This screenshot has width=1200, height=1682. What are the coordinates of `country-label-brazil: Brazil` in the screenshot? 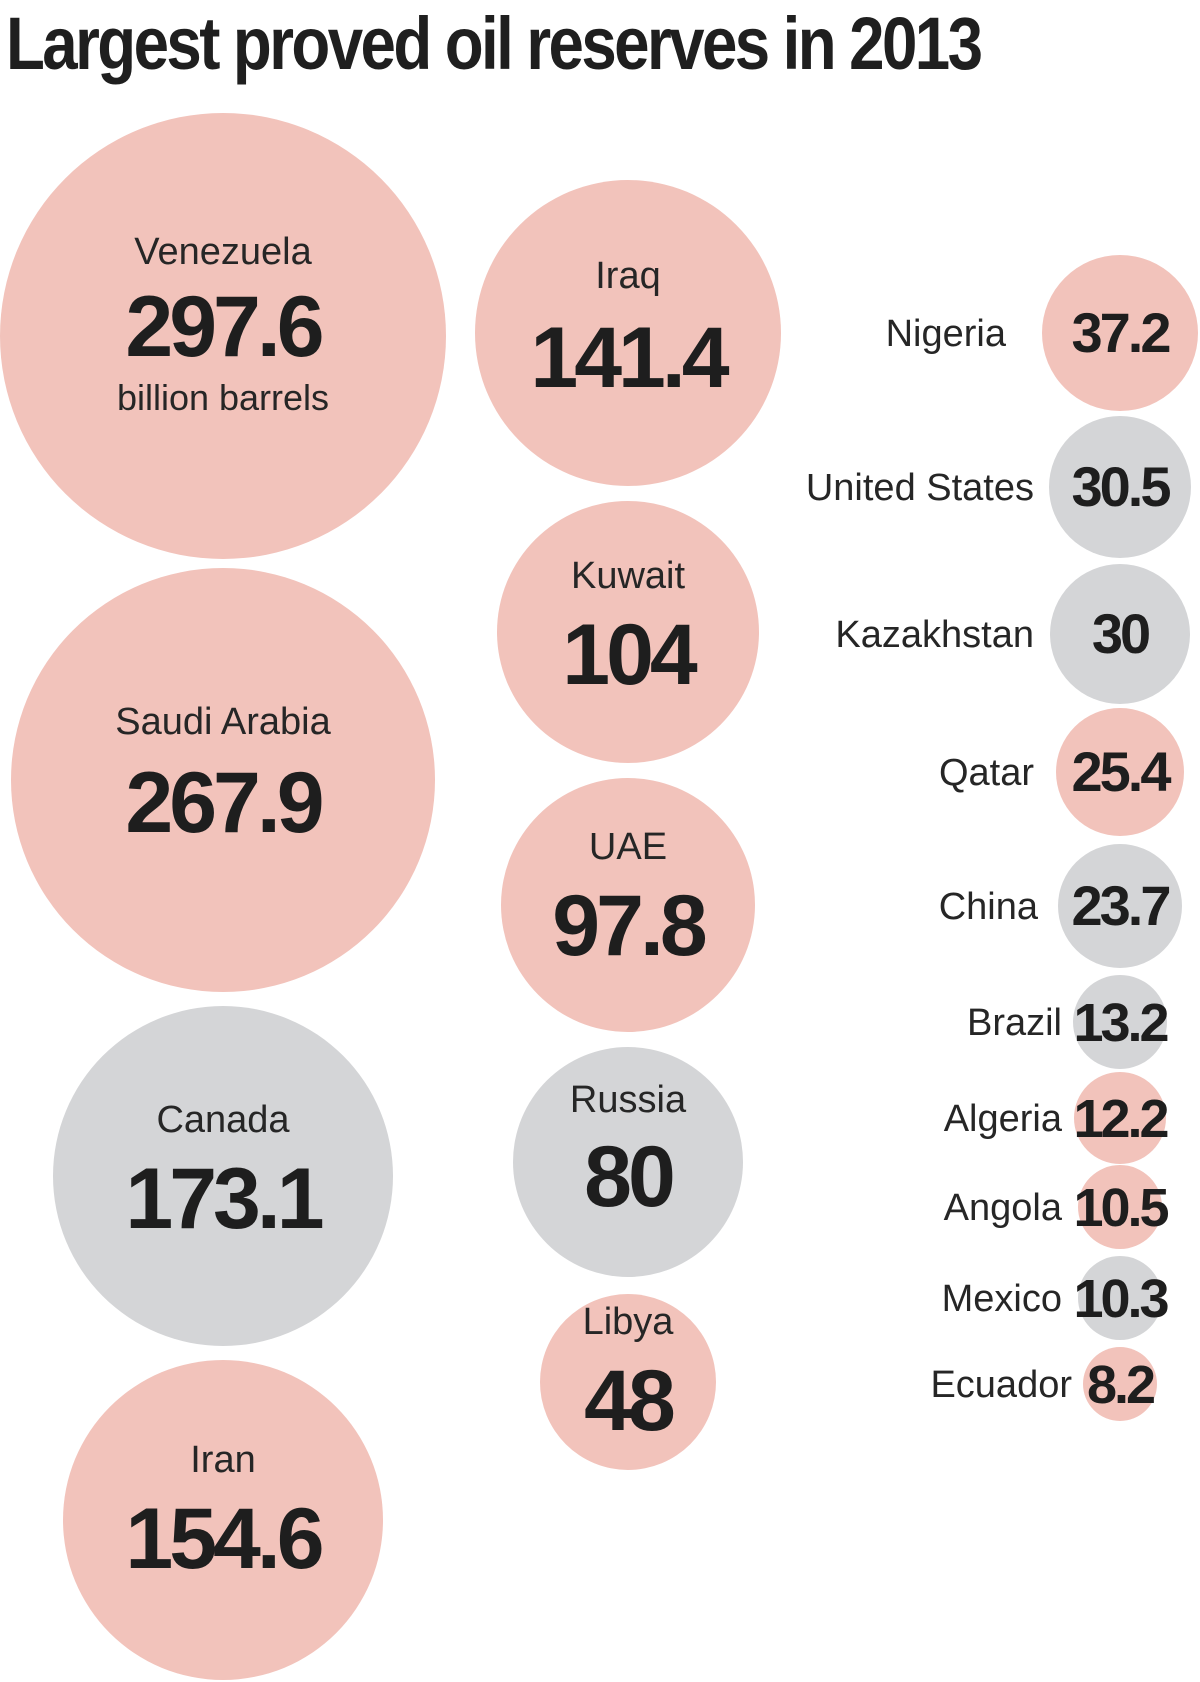 It's located at (1014, 1023).